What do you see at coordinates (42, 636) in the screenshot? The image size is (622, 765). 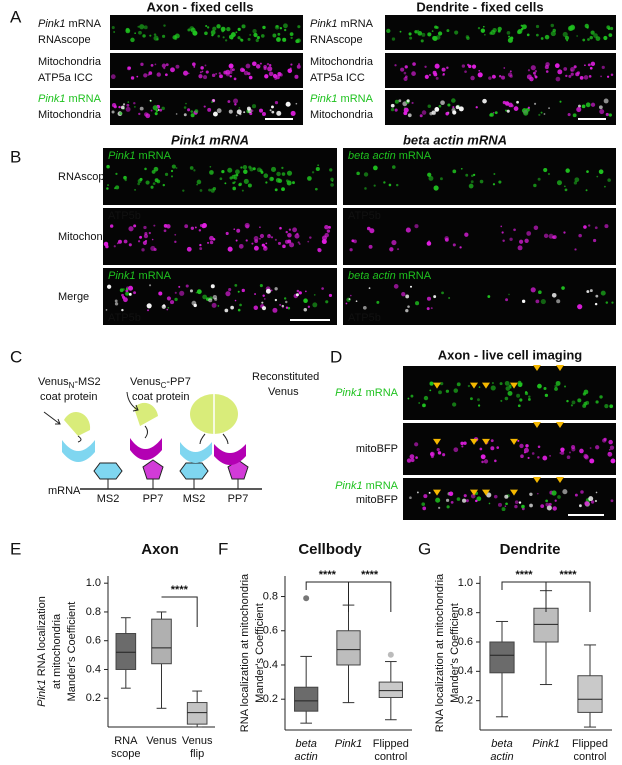 I see `y-axis-label-part: RNA localization` at bounding box center [42, 636].